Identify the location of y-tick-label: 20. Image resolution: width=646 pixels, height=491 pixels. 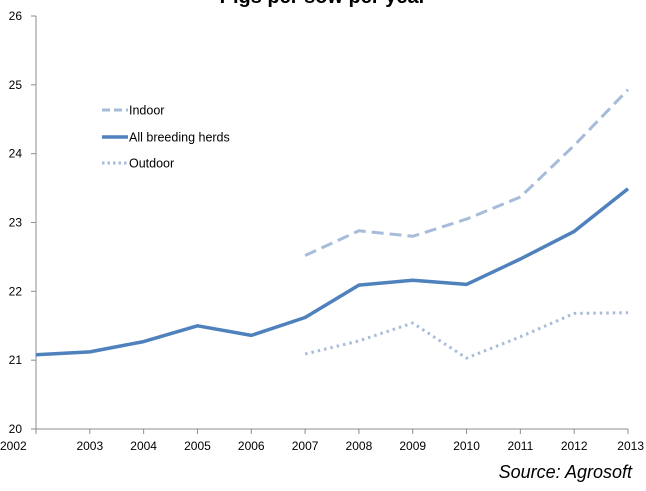
(16, 429).